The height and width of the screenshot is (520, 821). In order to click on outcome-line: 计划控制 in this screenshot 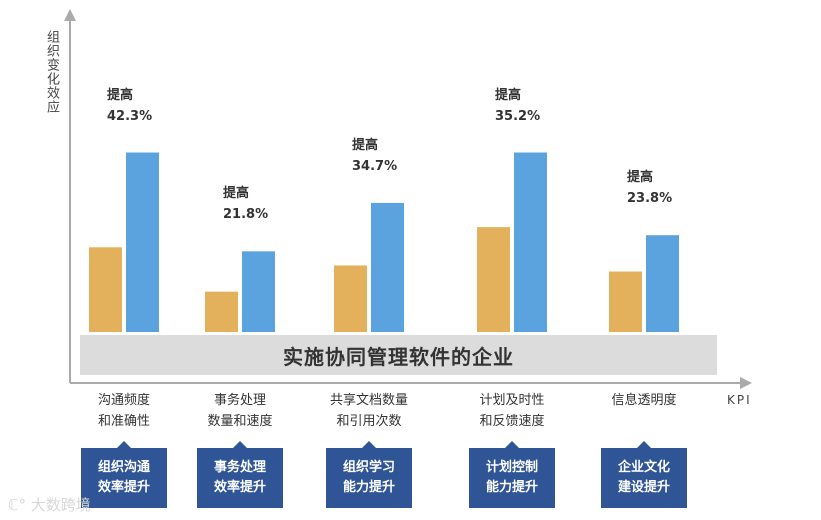, I will do `click(511, 467)`.